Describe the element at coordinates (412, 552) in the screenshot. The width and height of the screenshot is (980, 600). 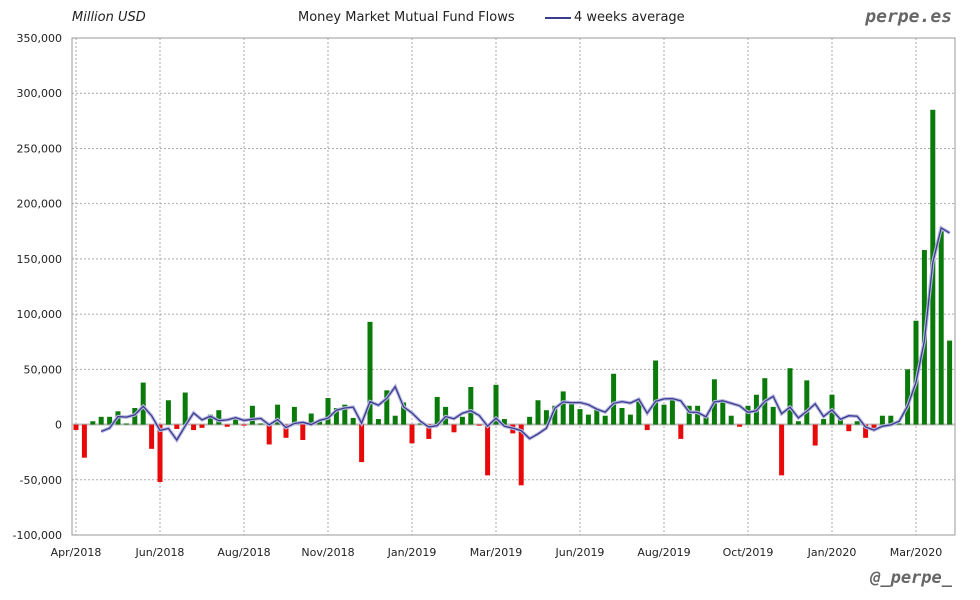
I see `x-tick-label: Jan/2019` at that location.